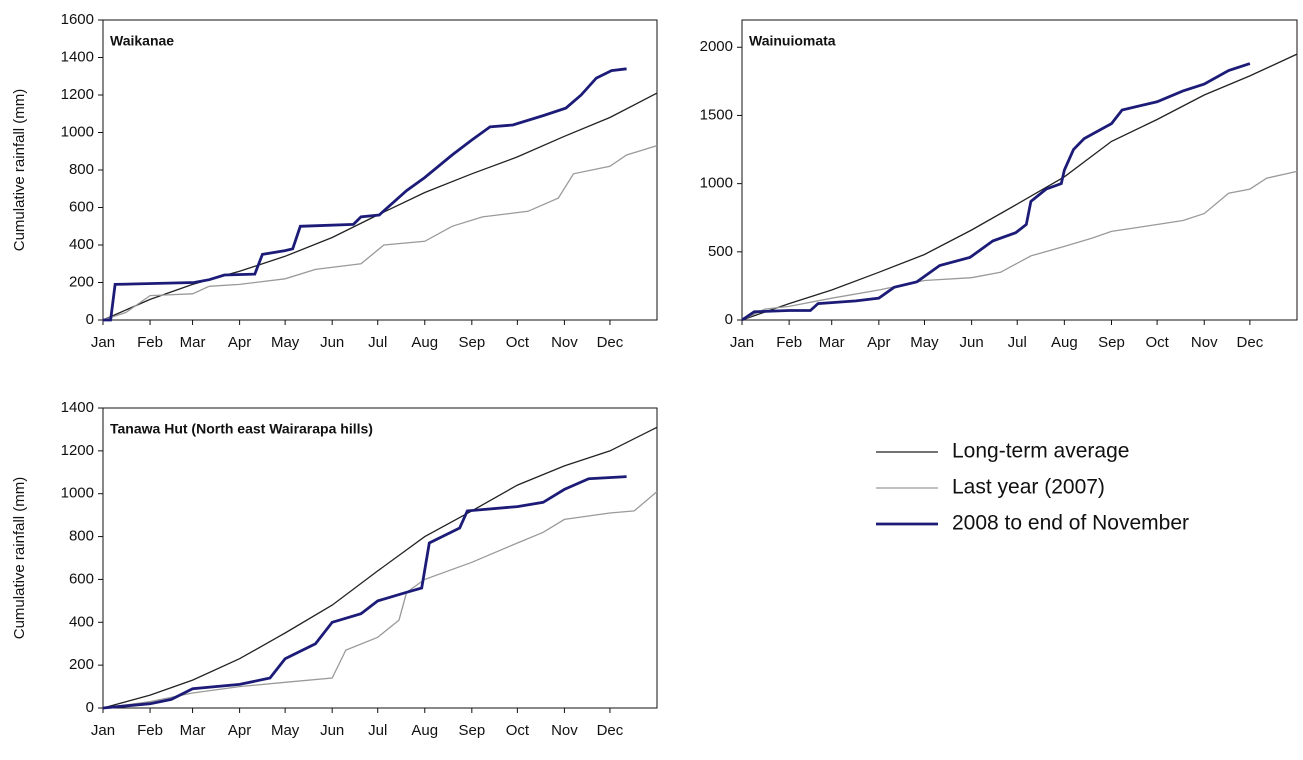  What do you see at coordinates (1070, 523) in the screenshot?
I see `legend-label: 2008 to end of November` at bounding box center [1070, 523].